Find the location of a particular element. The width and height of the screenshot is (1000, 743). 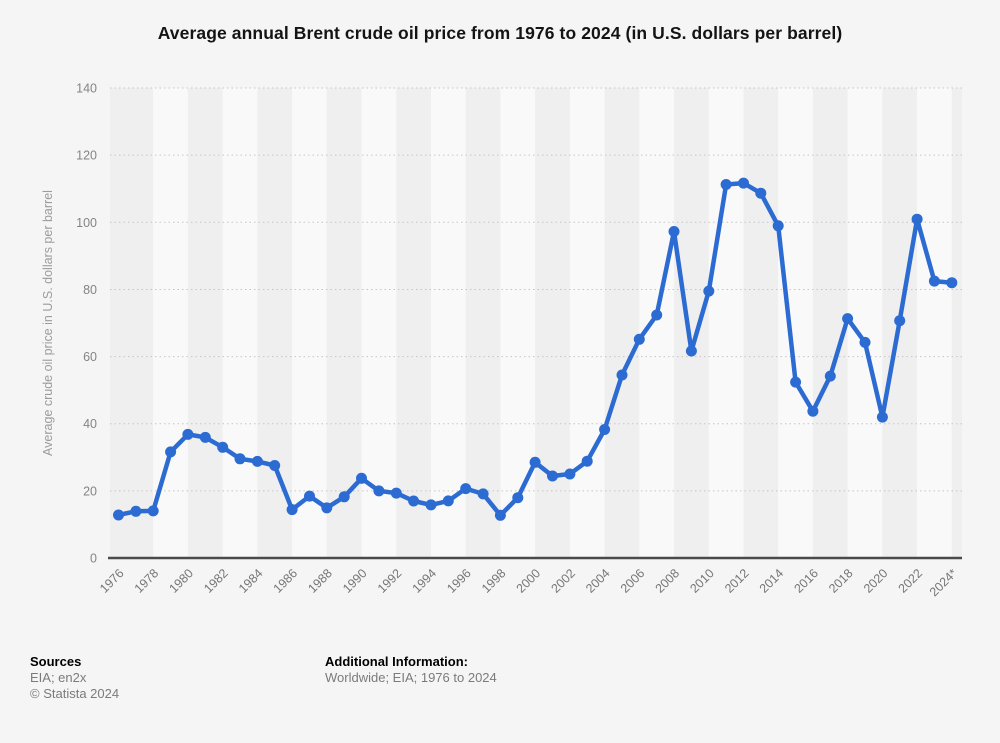

svg-text: 40 is located at coordinates (90, 424).